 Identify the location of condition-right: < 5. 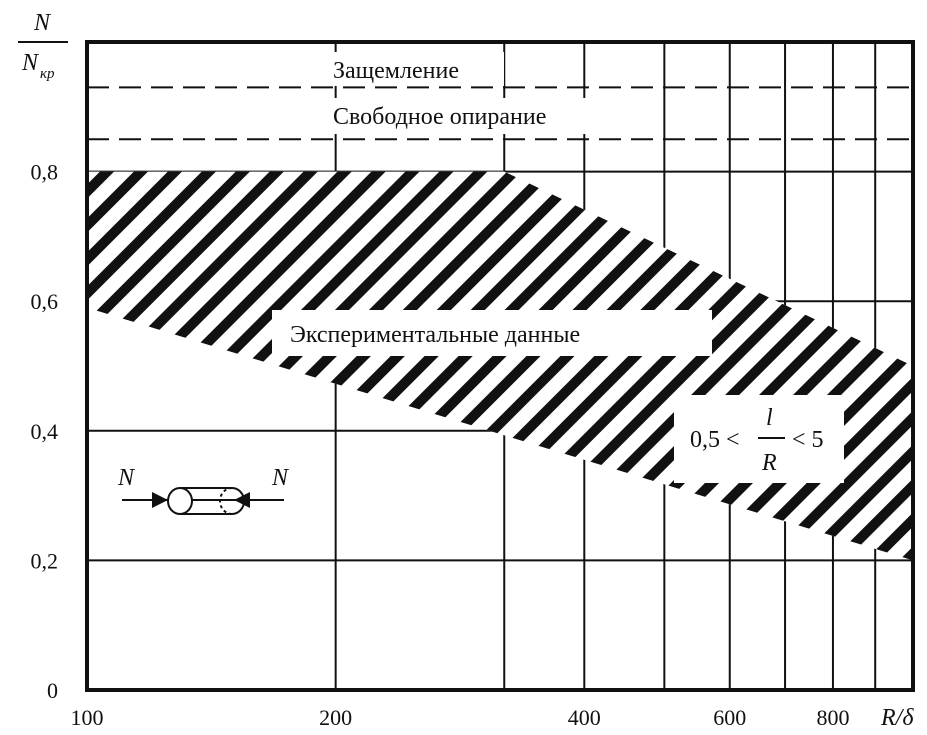
(808, 440).